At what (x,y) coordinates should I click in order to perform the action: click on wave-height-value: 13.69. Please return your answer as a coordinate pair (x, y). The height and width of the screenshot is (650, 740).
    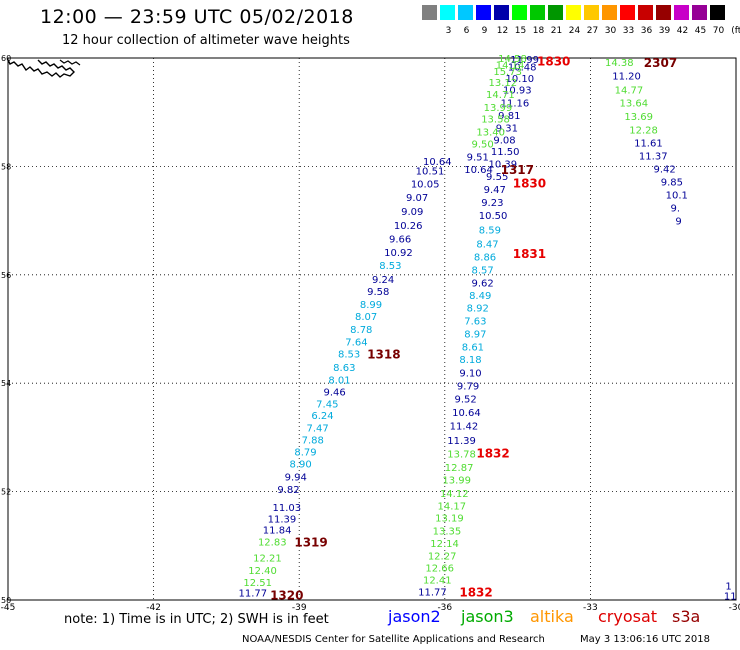
    Looking at the image, I should click on (638, 117).